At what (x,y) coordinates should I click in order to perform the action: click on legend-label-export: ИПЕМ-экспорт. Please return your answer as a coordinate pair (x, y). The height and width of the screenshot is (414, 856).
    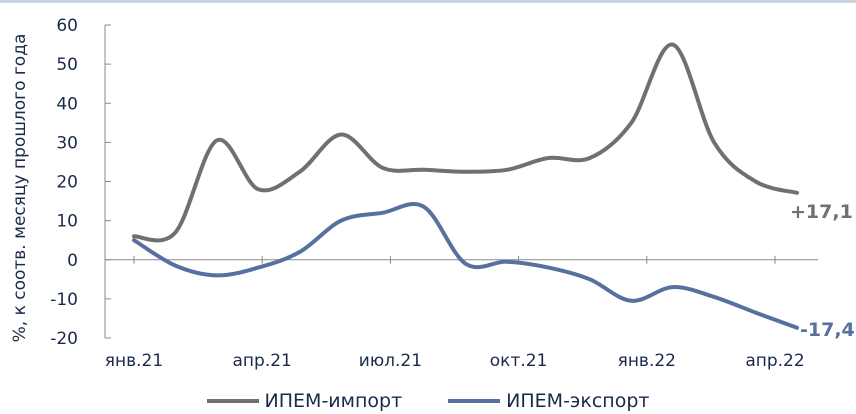
    Looking at the image, I should click on (578, 401).